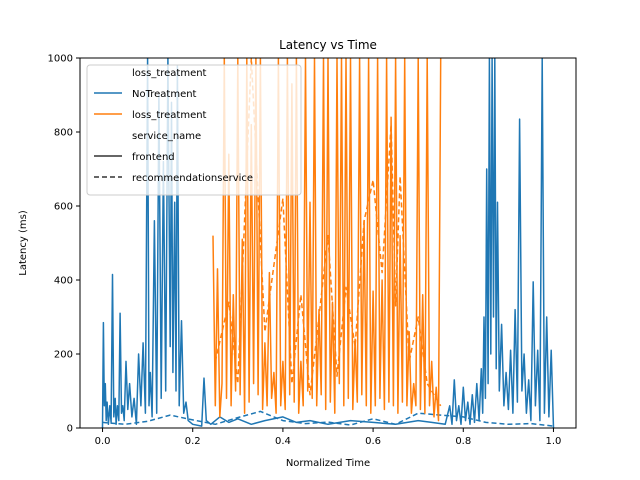  What do you see at coordinates (192, 178) in the screenshot?
I see `legend-label: recommendationservice` at bounding box center [192, 178].